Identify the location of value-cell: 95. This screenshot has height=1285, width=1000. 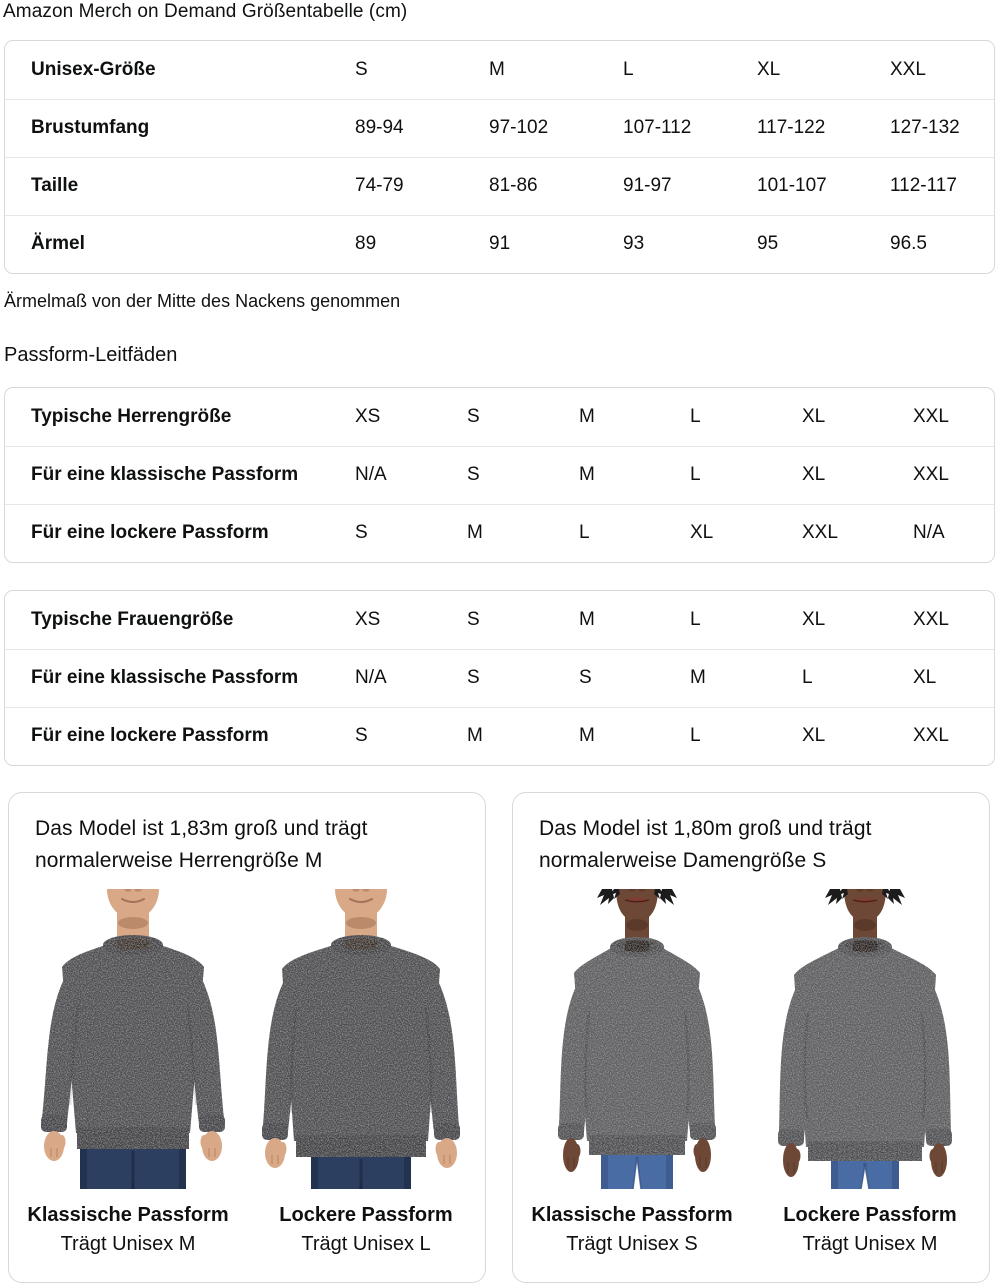
(823, 243).